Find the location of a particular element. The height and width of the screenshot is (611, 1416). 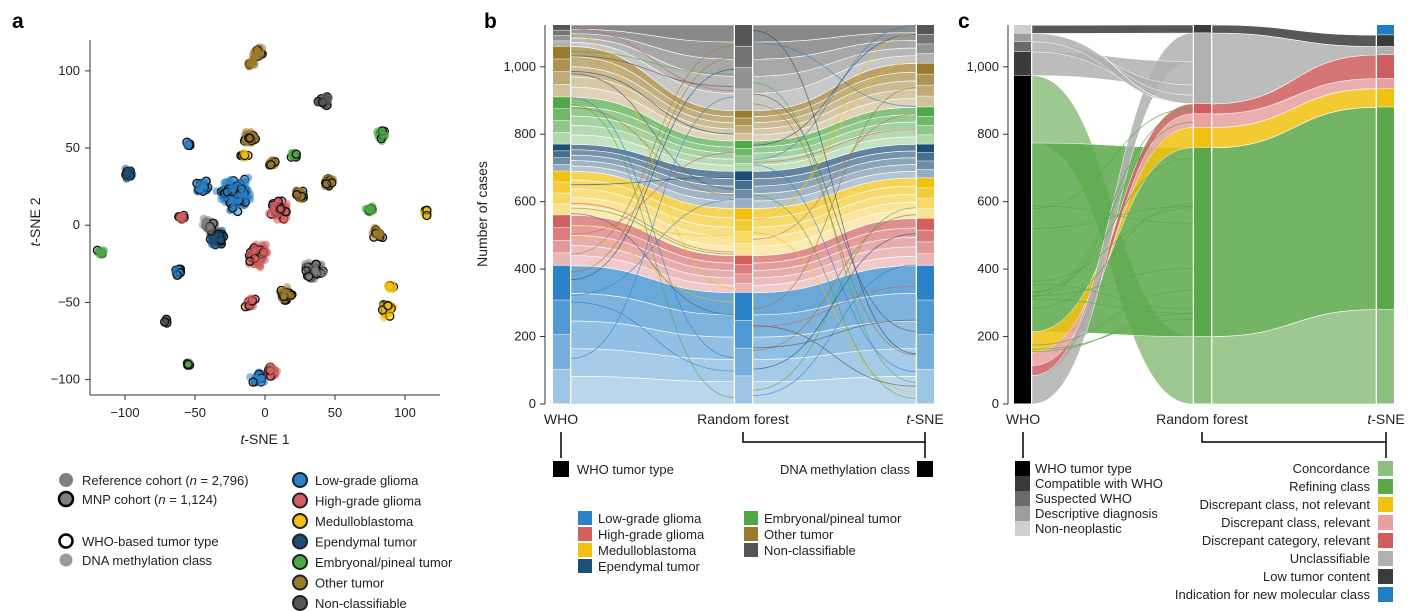

legend-a-who: WHO-based tumor type is located at coordinates (150, 541).